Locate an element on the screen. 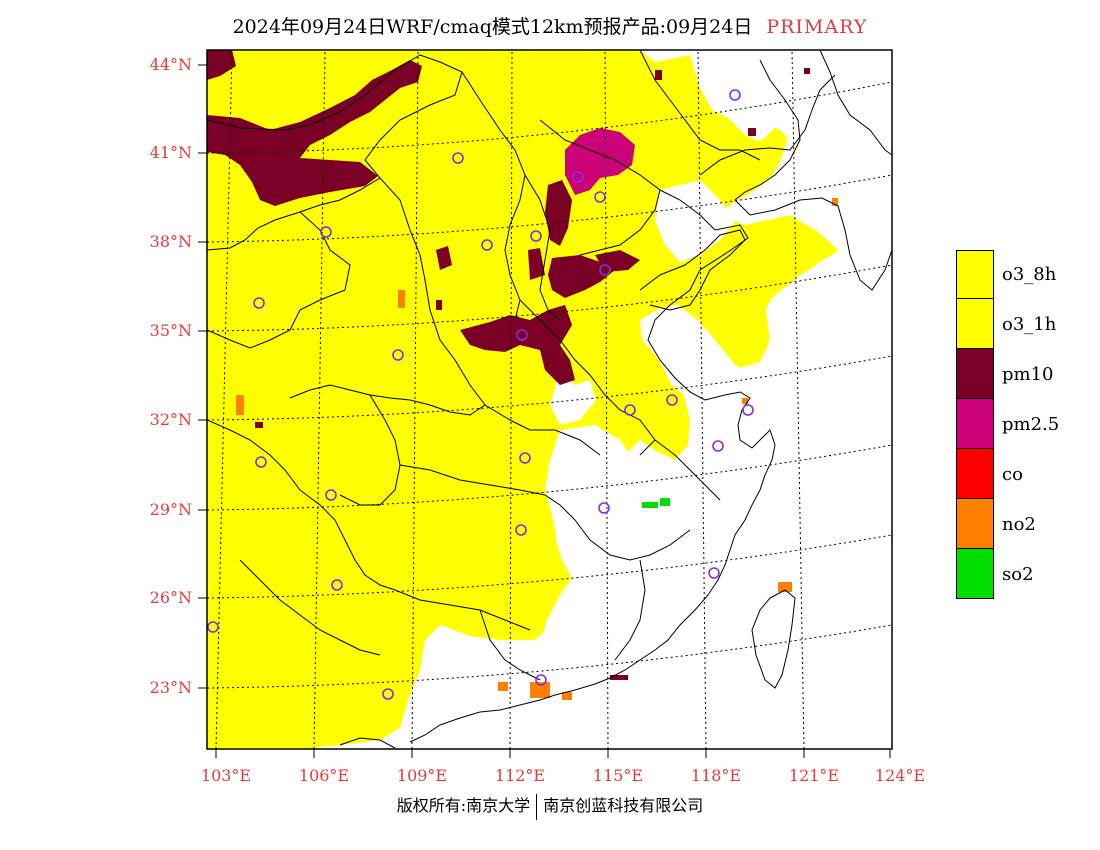 The image size is (1100, 850). lon-label-115: 115°E is located at coordinates (618, 775).